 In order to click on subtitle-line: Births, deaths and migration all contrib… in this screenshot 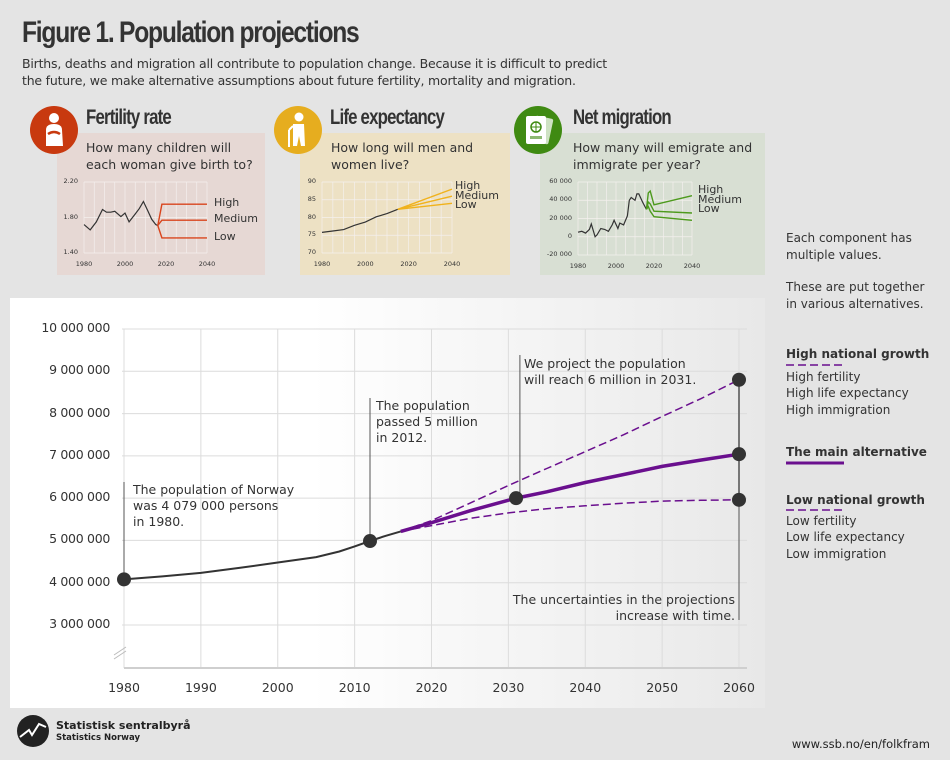, I will do `click(314, 63)`.